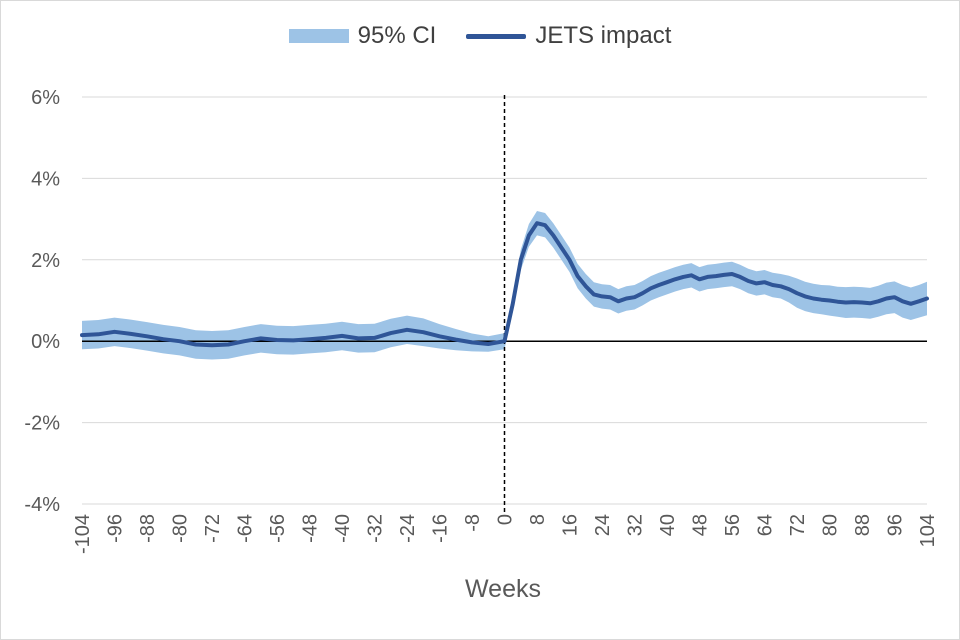 This screenshot has height=640, width=960. I want to click on legend-item-ci: 95% CI, so click(362, 36).